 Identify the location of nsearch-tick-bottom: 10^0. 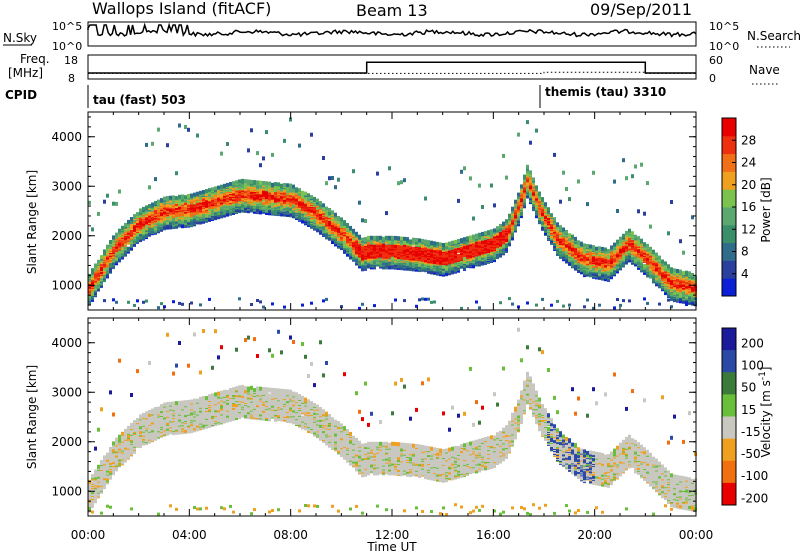
(724, 46).